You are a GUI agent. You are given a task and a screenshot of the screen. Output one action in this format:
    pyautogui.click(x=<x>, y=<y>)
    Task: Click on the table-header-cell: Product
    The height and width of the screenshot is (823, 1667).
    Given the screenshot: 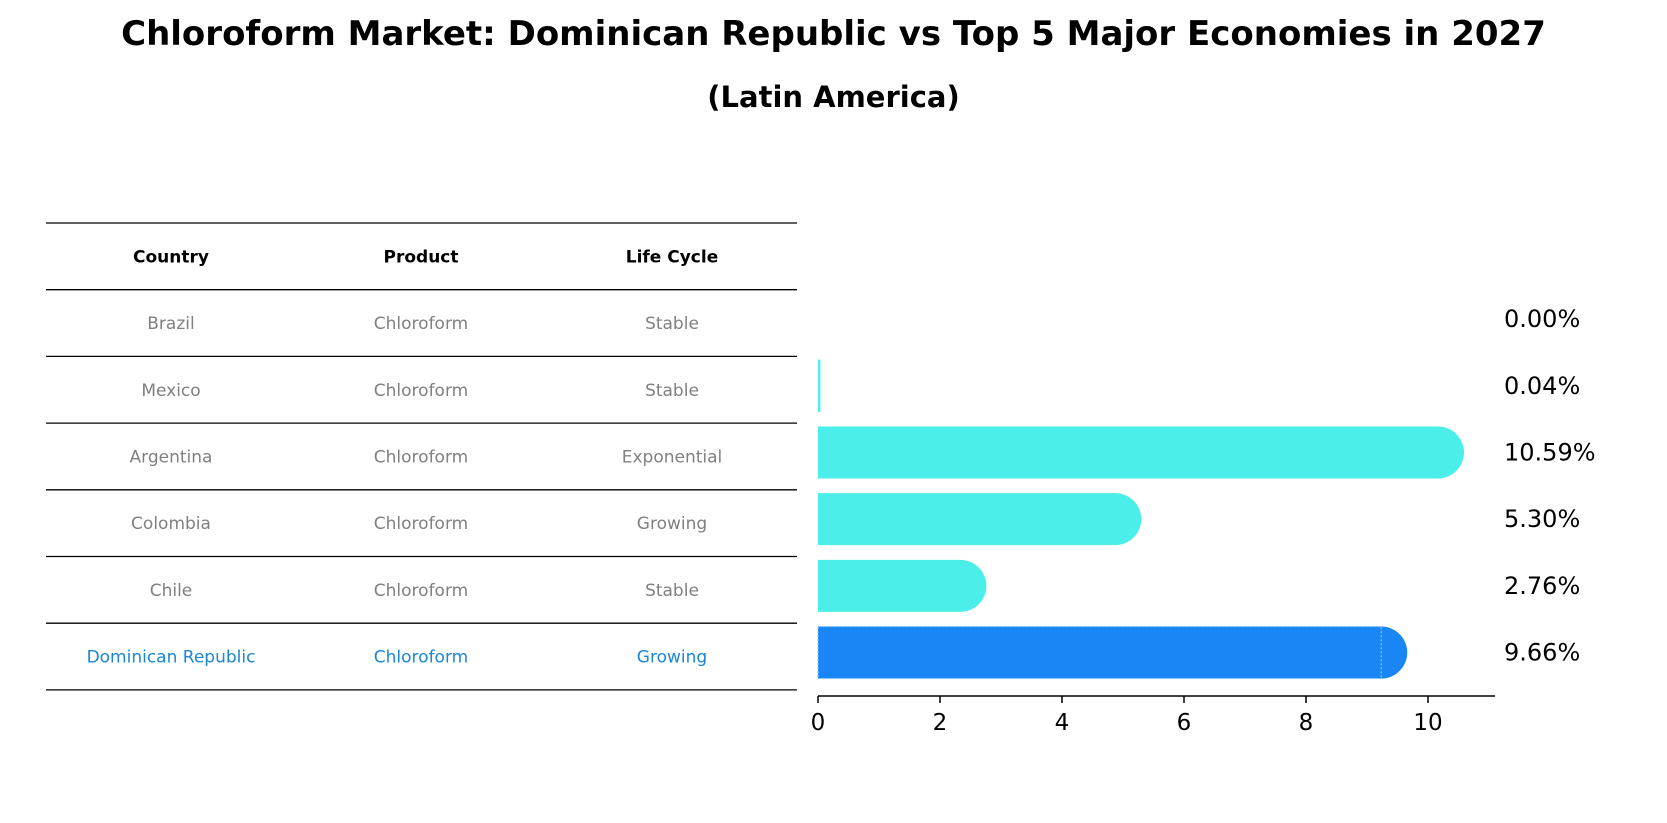 What is the action you would take?
    pyautogui.click(x=421, y=257)
    